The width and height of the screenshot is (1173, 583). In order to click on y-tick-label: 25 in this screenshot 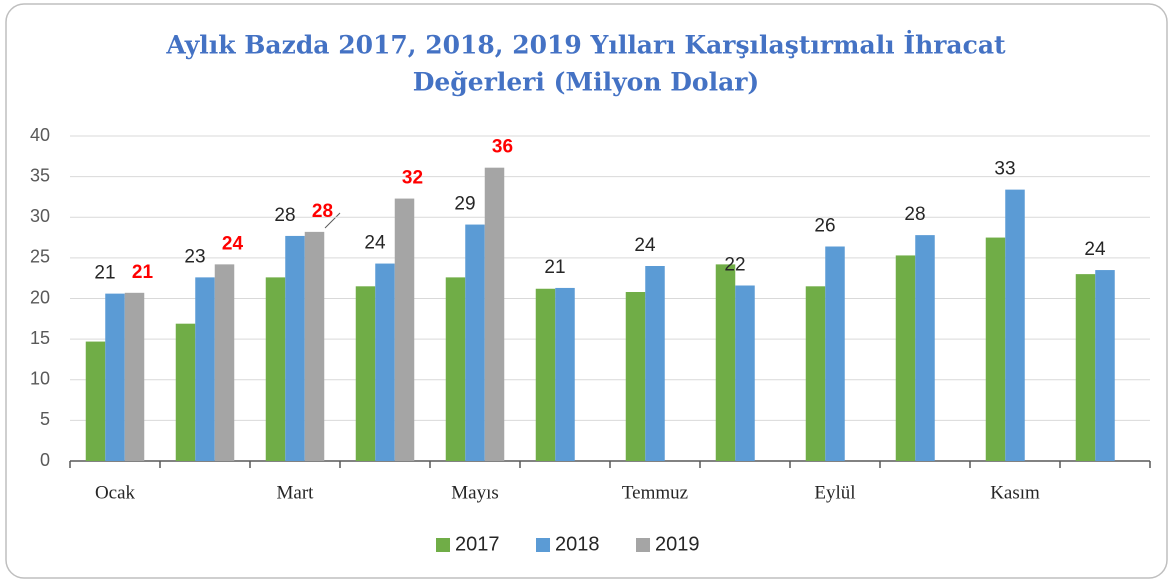, I will do `click(40, 257)`.